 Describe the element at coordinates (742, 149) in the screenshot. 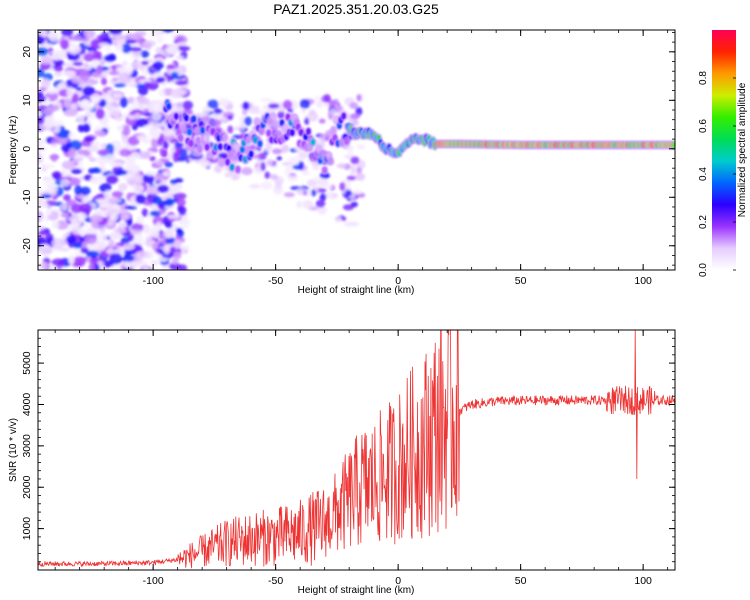

I see `colorbar-label: Normalized spectral amplitude` at that location.